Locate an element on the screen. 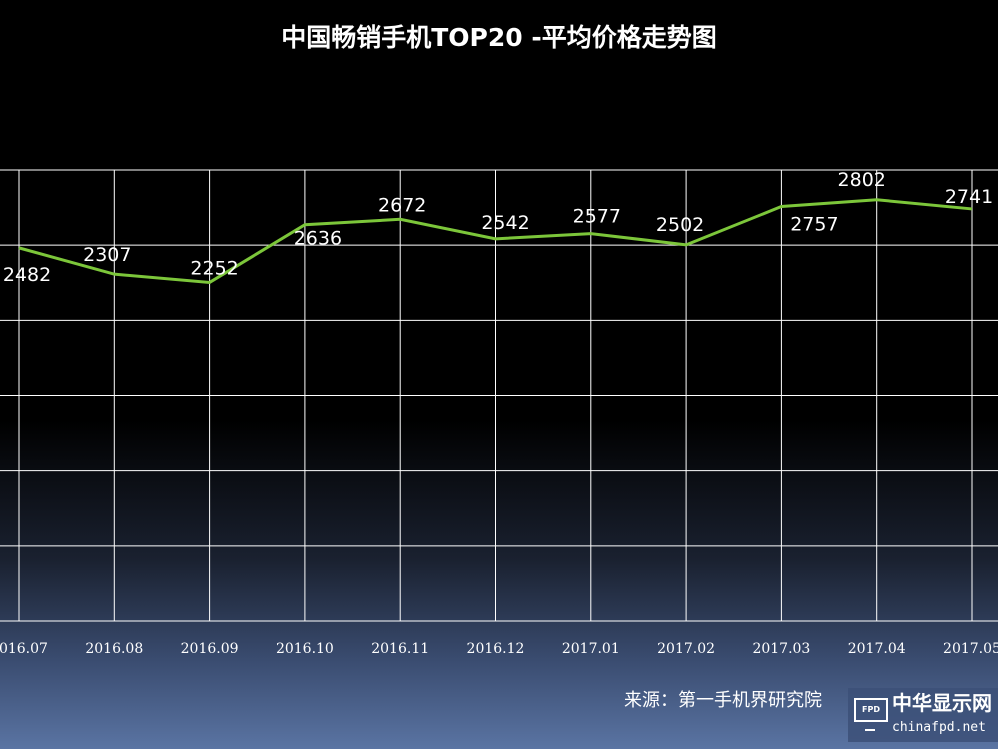 Image resolution: width=998 pixels, height=749 pixels. x-tick-label: 2016.12 is located at coordinates (496, 649).